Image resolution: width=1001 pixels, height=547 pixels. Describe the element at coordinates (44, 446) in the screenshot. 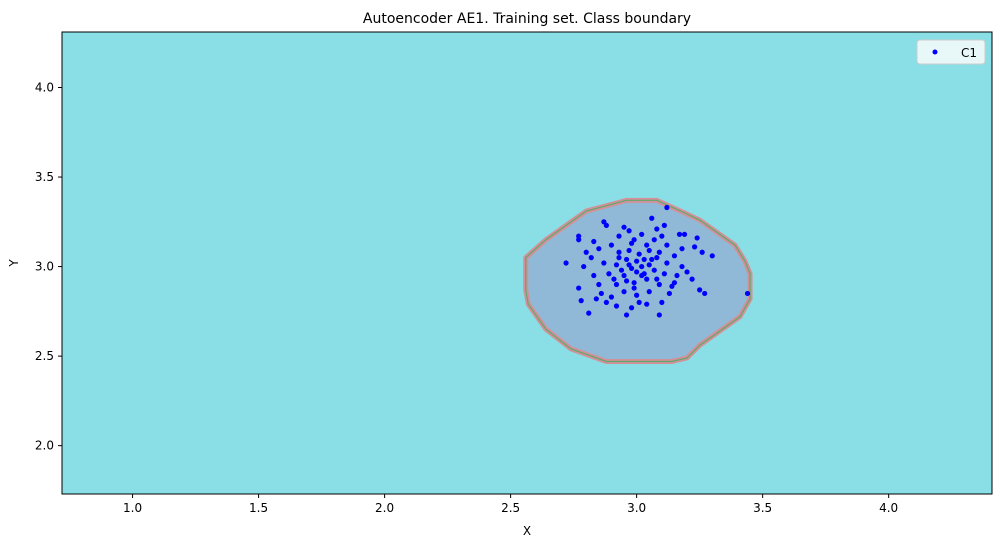

I see `y-tick-label: 2.0` at that location.